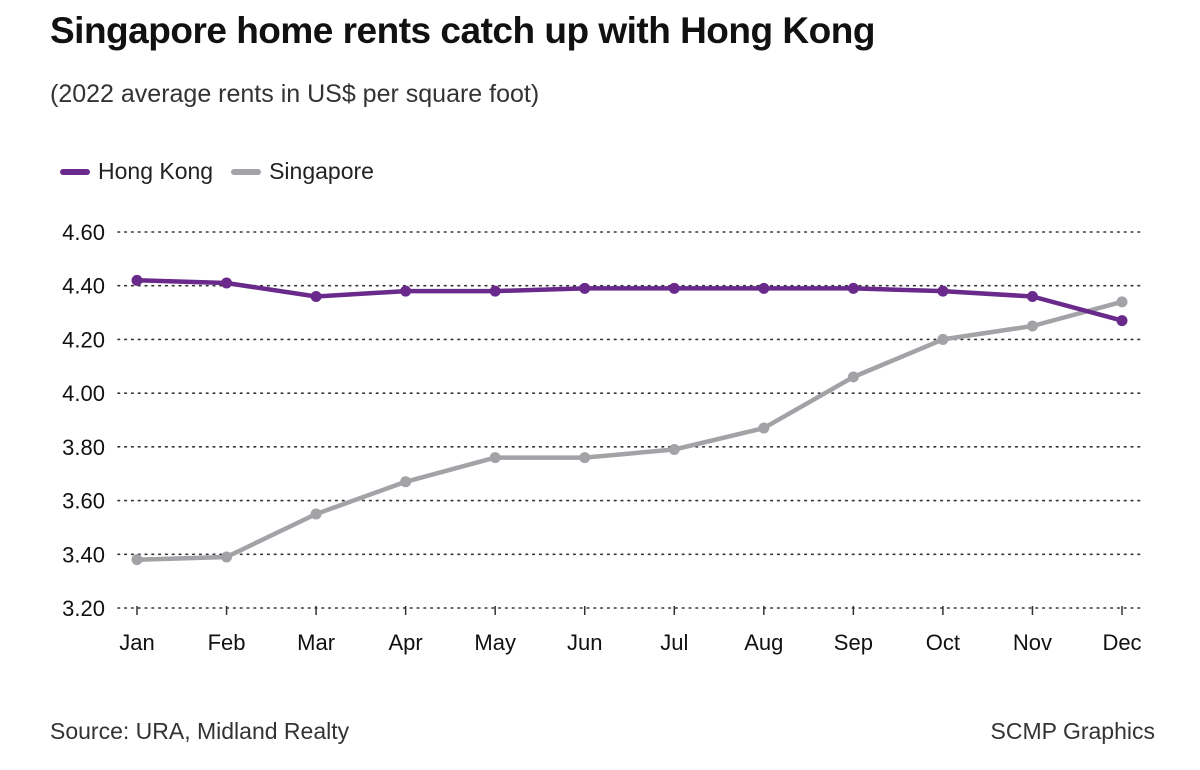  Describe the element at coordinates (83, 608) in the screenshot. I see `y-tick-label: 3.20` at that location.